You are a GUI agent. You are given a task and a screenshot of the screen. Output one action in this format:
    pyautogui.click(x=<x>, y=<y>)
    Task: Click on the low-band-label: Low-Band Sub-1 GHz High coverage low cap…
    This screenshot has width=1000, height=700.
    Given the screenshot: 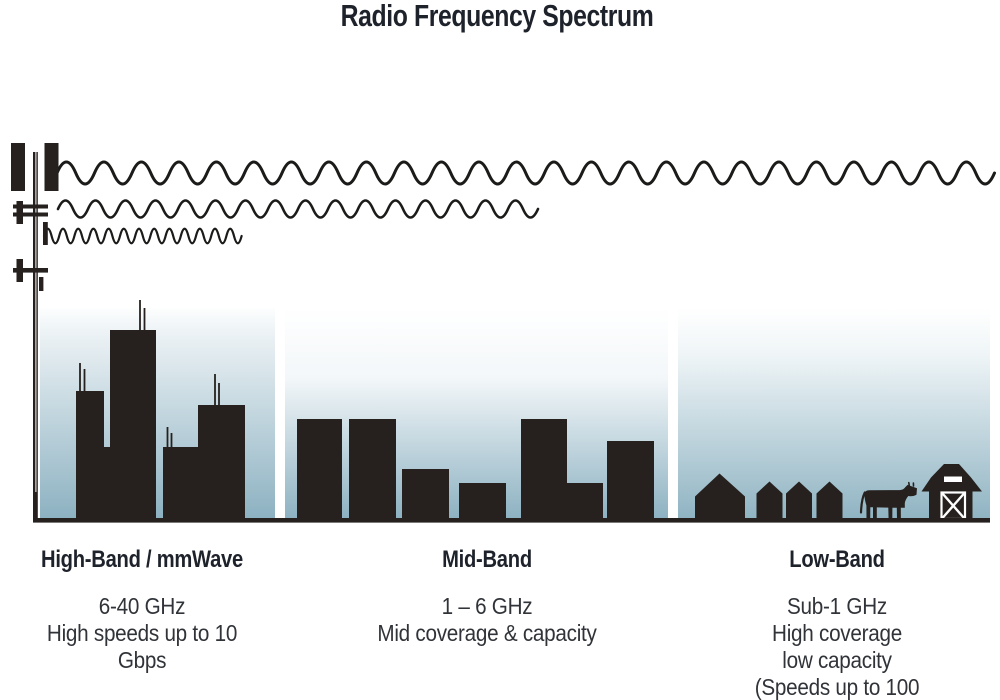 What is the action you would take?
    pyautogui.click(x=837, y=623)
    